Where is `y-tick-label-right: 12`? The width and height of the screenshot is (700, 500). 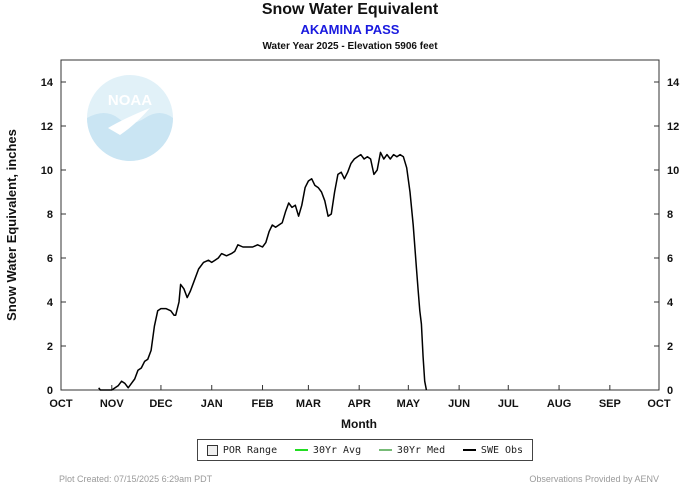
y-tick-label-right: 12 is located at coordinates (673, 127).